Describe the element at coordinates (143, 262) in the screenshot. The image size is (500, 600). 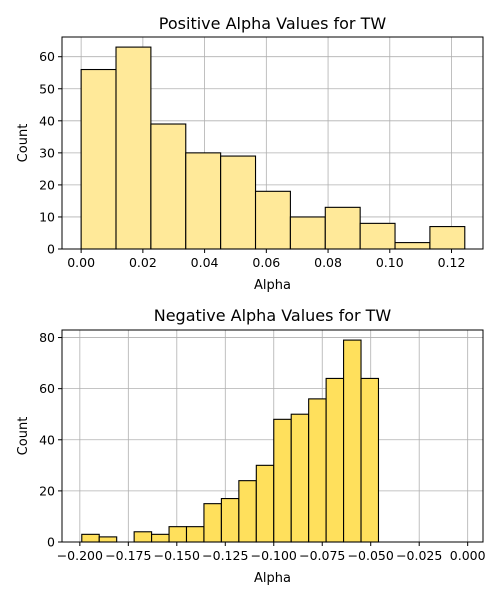
I see `x-tick-label: 0.02` at that location.